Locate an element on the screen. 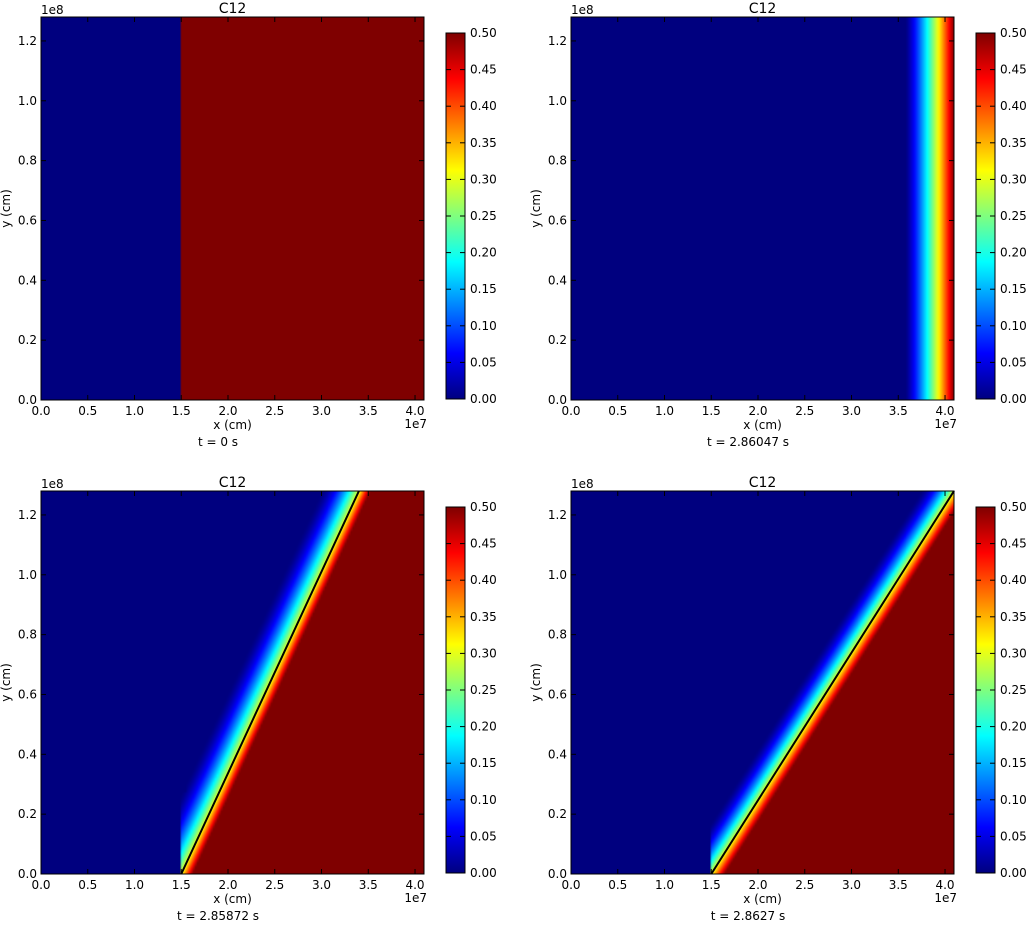  time-label: t = 2.8627 s is located at coordinates (748, 916).